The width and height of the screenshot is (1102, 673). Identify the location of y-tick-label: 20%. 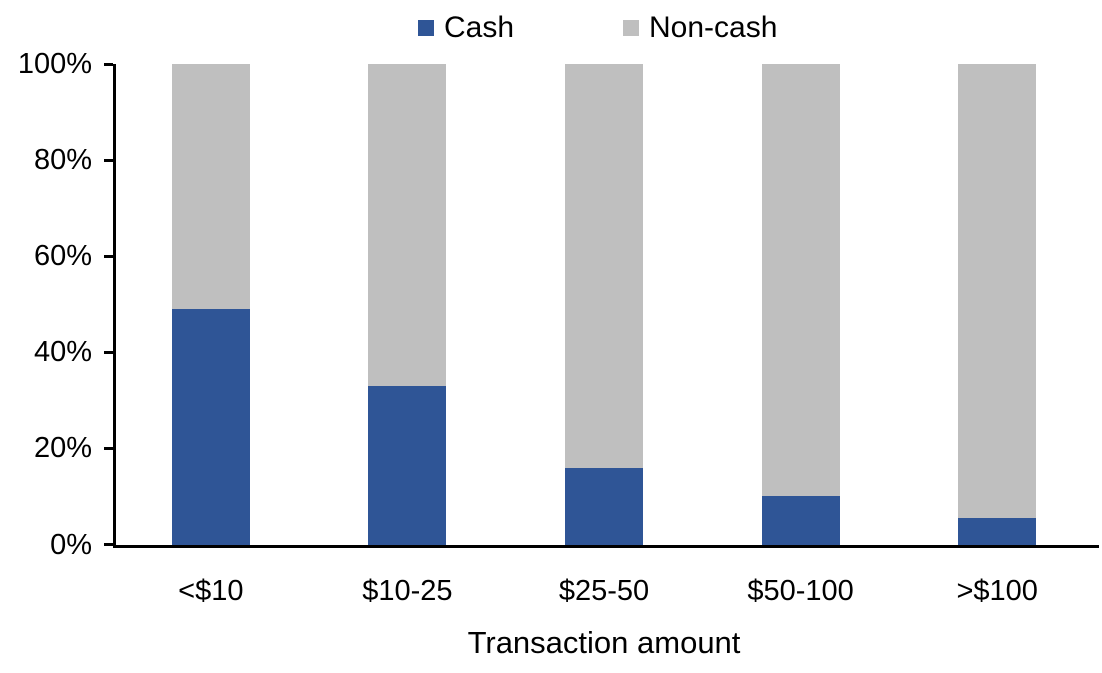
(62, 448).